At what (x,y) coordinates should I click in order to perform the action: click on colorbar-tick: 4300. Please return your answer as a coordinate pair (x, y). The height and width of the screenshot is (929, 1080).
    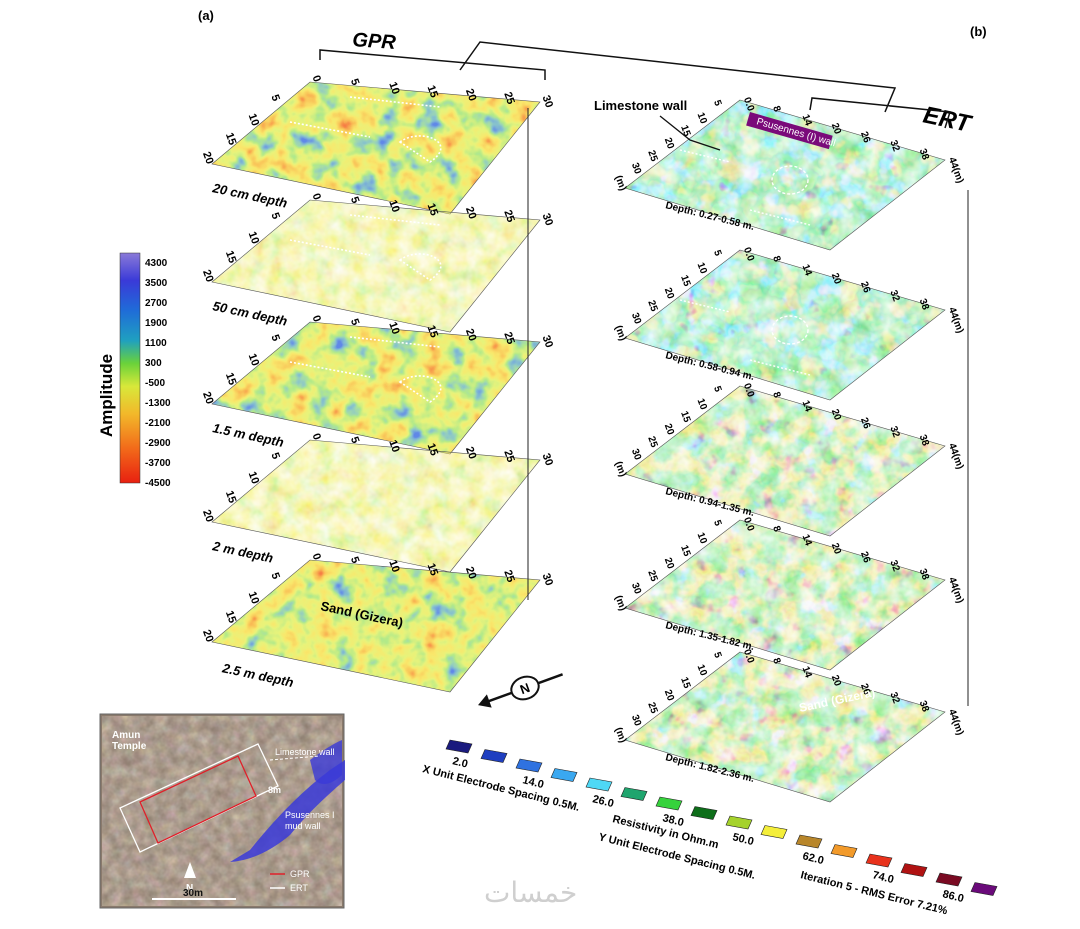
    Looking at the image, I should click on (156, 263).